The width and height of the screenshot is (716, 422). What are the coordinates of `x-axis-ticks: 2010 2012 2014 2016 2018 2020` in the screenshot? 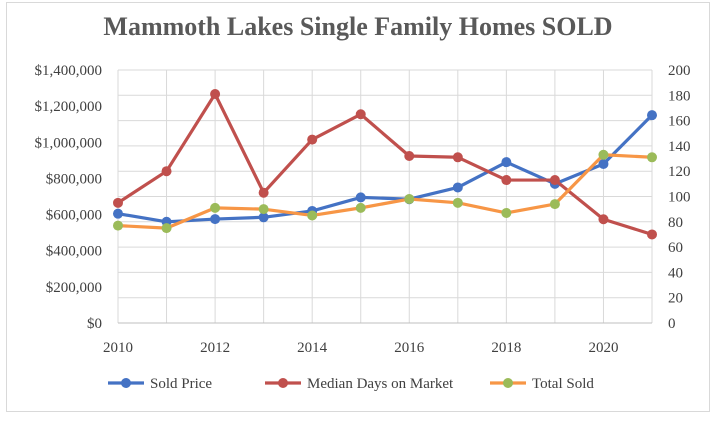 It's located at (360, 348).